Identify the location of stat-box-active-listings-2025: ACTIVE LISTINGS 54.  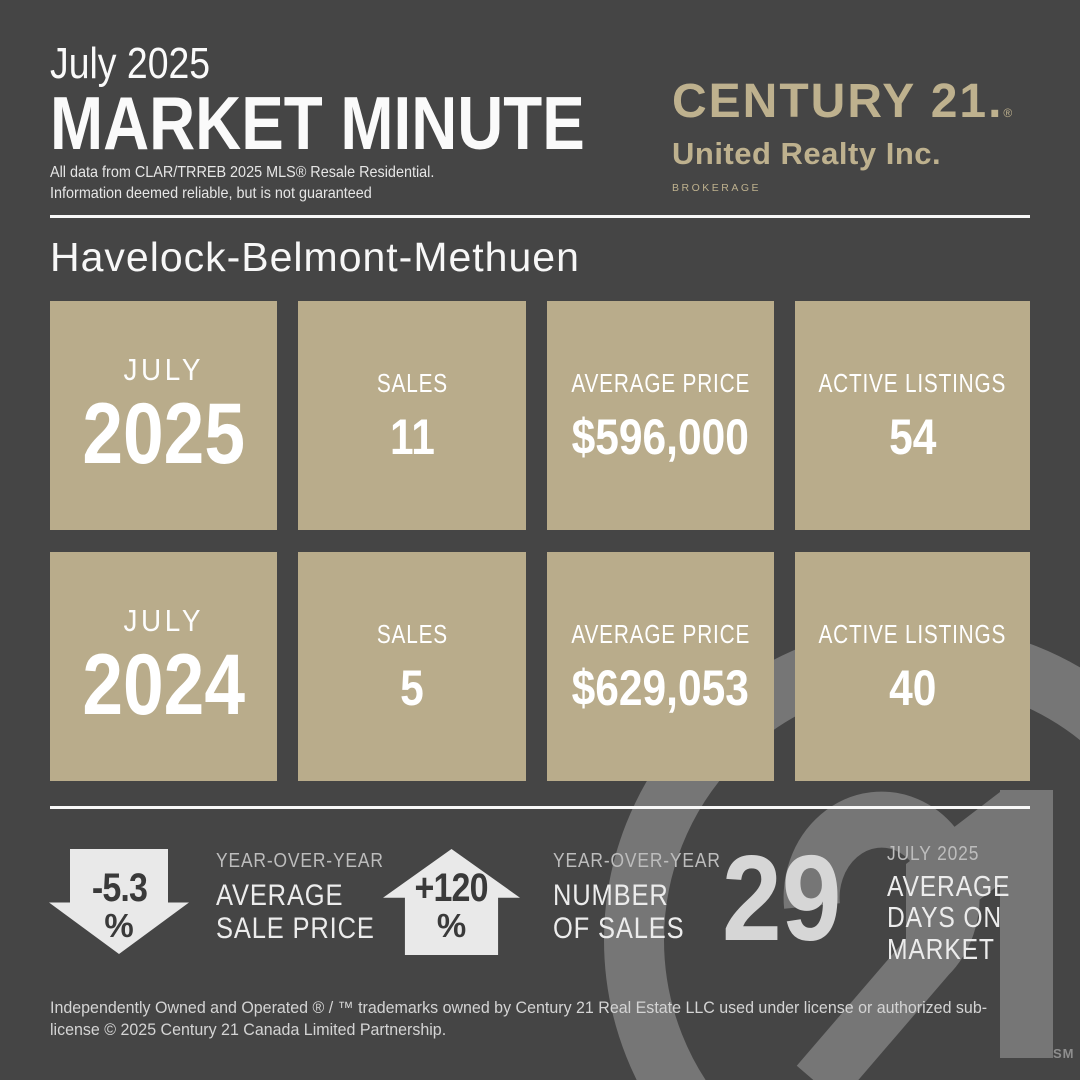
(912, 415).